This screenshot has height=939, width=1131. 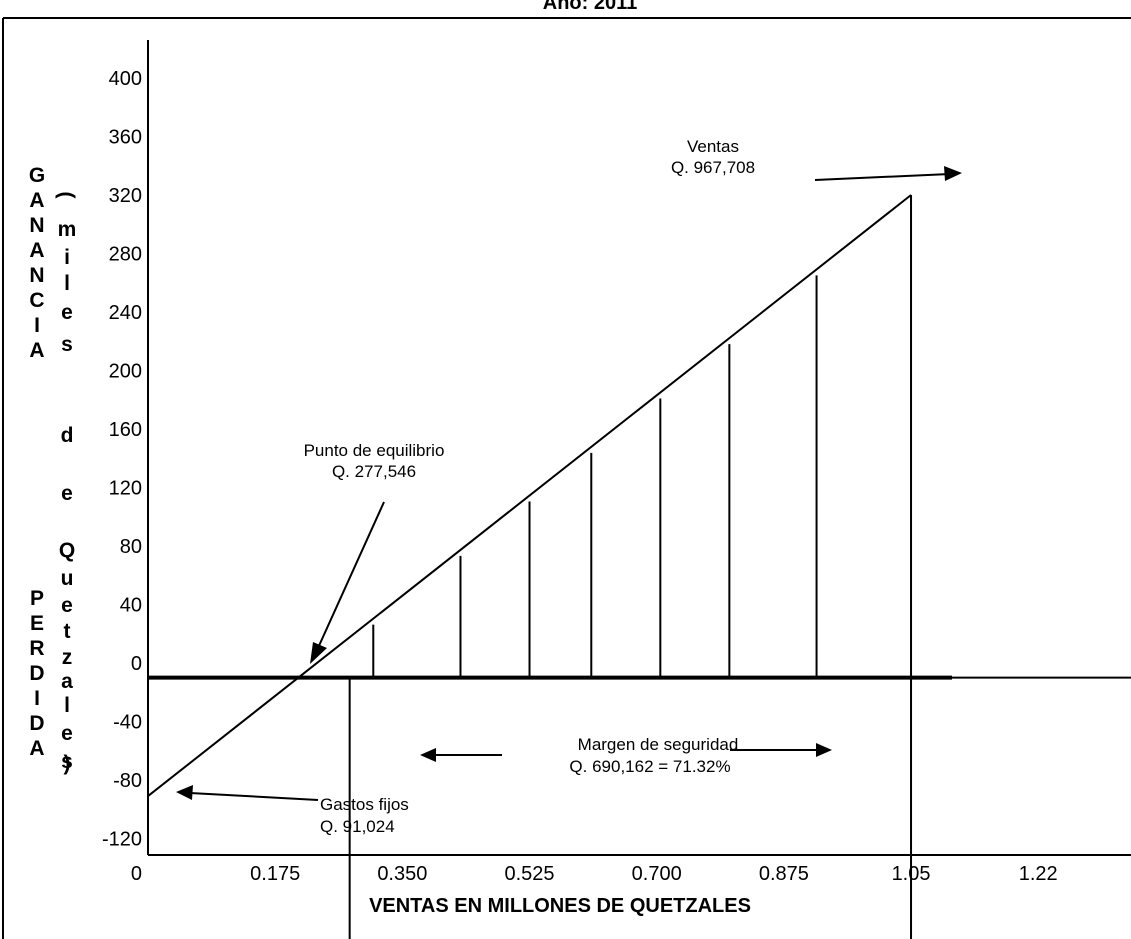 I want to click on ylabel-ganancia-letter: G, so click(x=37, y=175).